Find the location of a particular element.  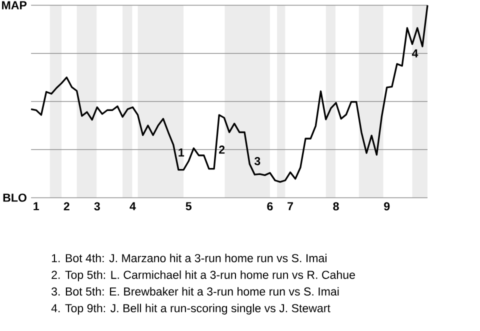

x-tick-label: 7 is located at coordinates (290, 206).